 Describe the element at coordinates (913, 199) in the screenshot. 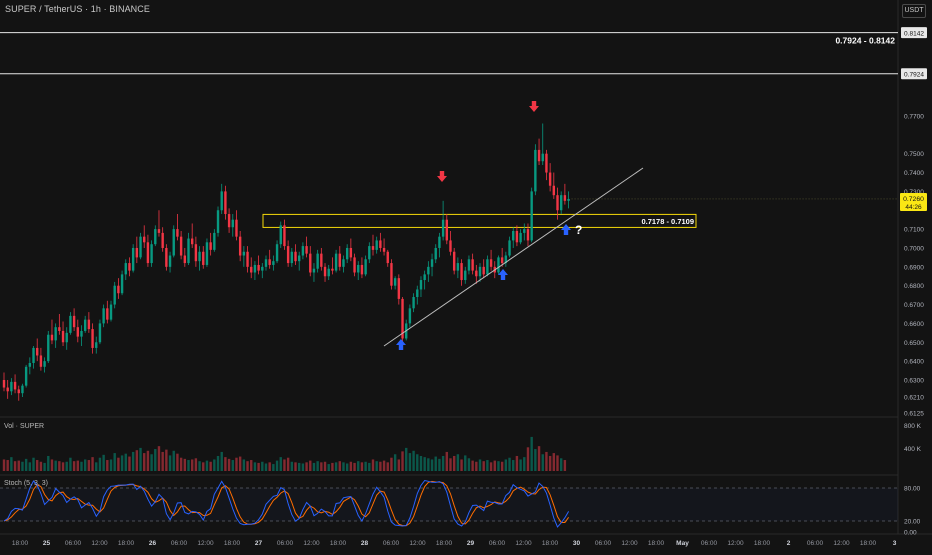

I see `current-price-label: 0.7260` at that location.